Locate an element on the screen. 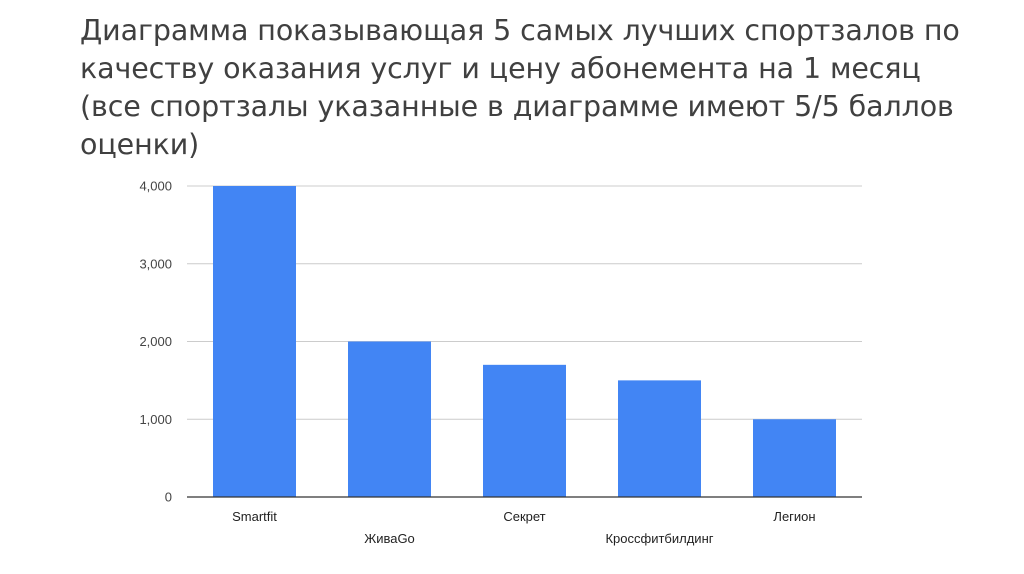 Image resolution: width=1024 pixels, height=574 pixels. x-category-label: Секрет is located at coordinates (524, 516).